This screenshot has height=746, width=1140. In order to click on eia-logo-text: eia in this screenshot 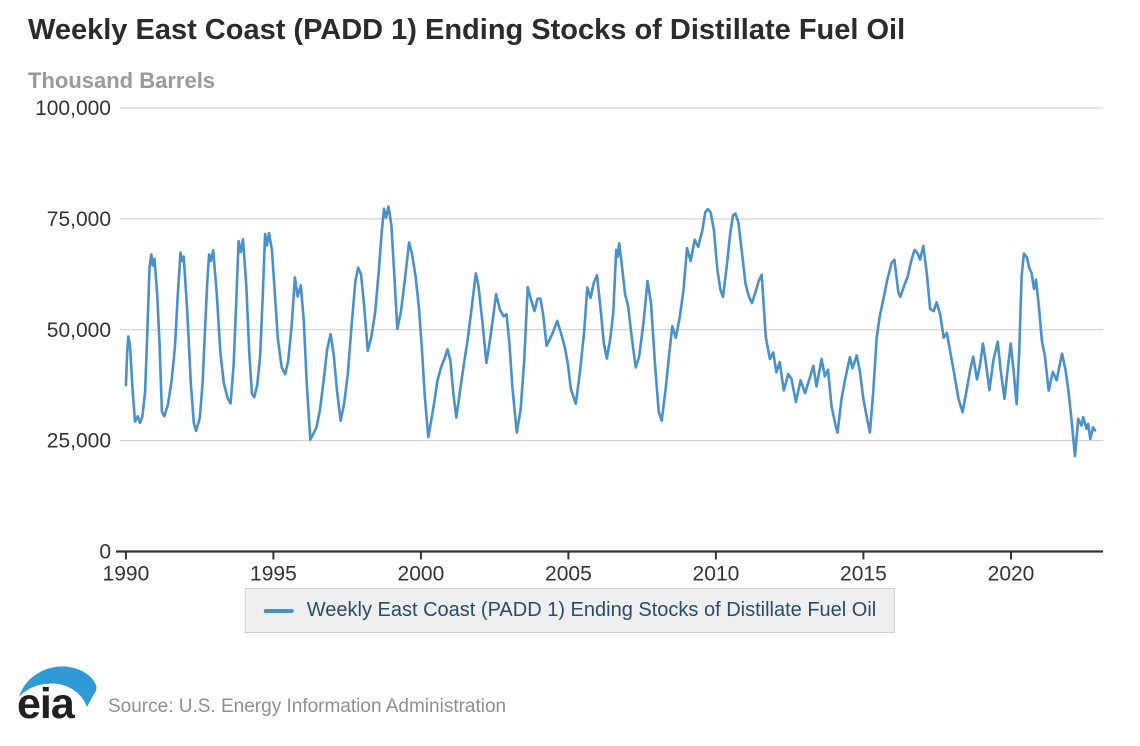, I will do `click(46, 702)`.